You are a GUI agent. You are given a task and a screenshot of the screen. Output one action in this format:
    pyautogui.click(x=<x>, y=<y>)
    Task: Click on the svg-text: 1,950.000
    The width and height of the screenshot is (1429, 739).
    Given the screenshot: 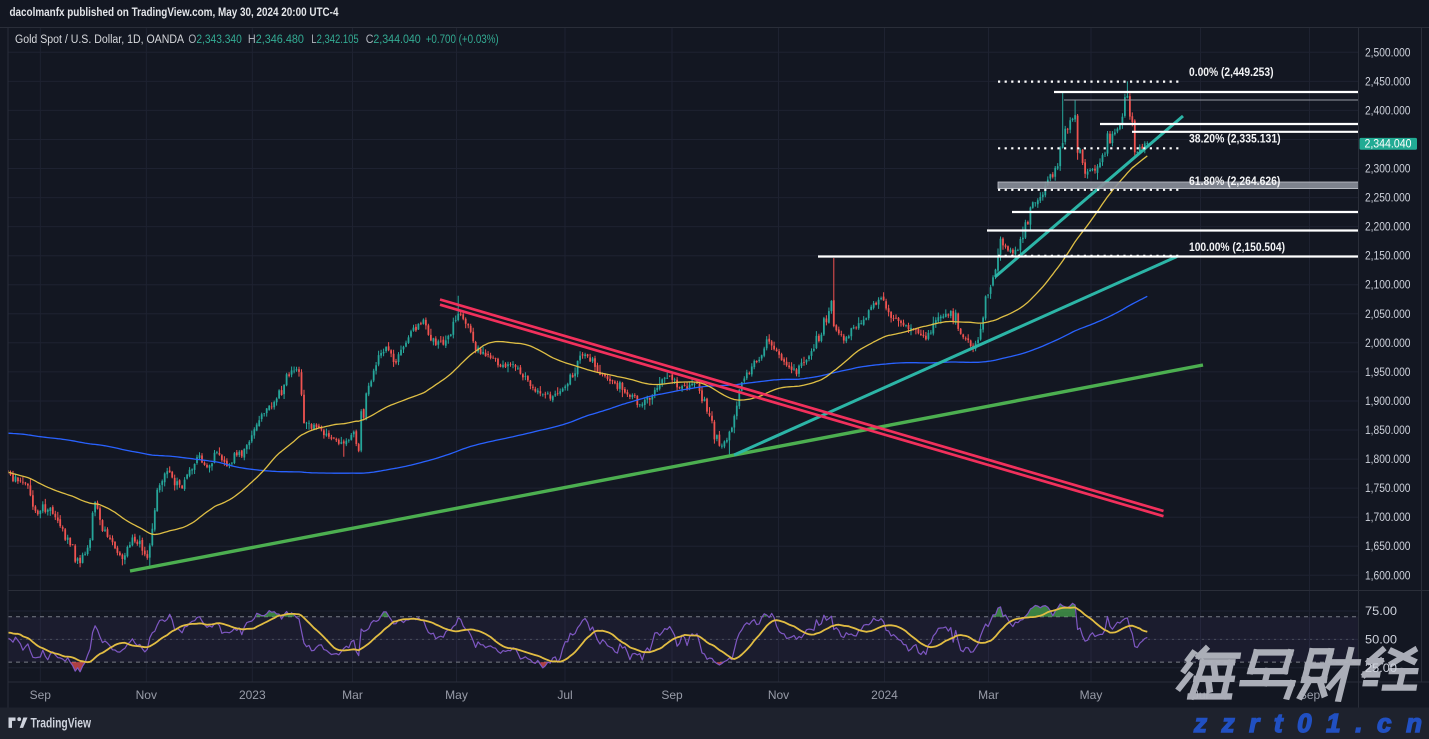 What is the action you would take?
    pyautogui.click(x=1388, y=373)
    